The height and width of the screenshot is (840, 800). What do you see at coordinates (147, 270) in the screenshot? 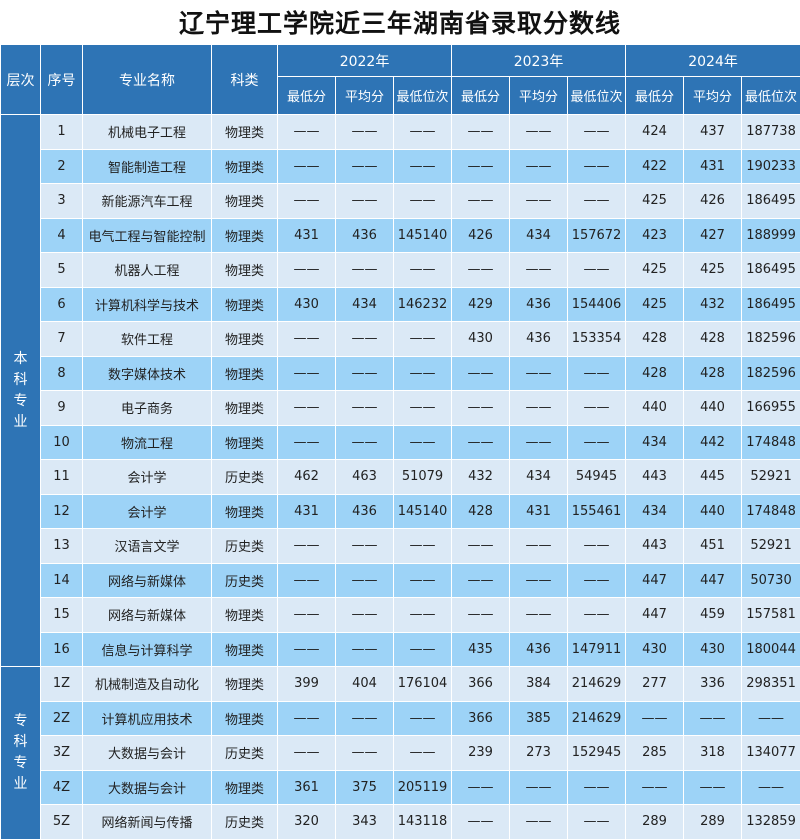
I see `major-cell: 机器人工程` at bounding box center [147, 270].